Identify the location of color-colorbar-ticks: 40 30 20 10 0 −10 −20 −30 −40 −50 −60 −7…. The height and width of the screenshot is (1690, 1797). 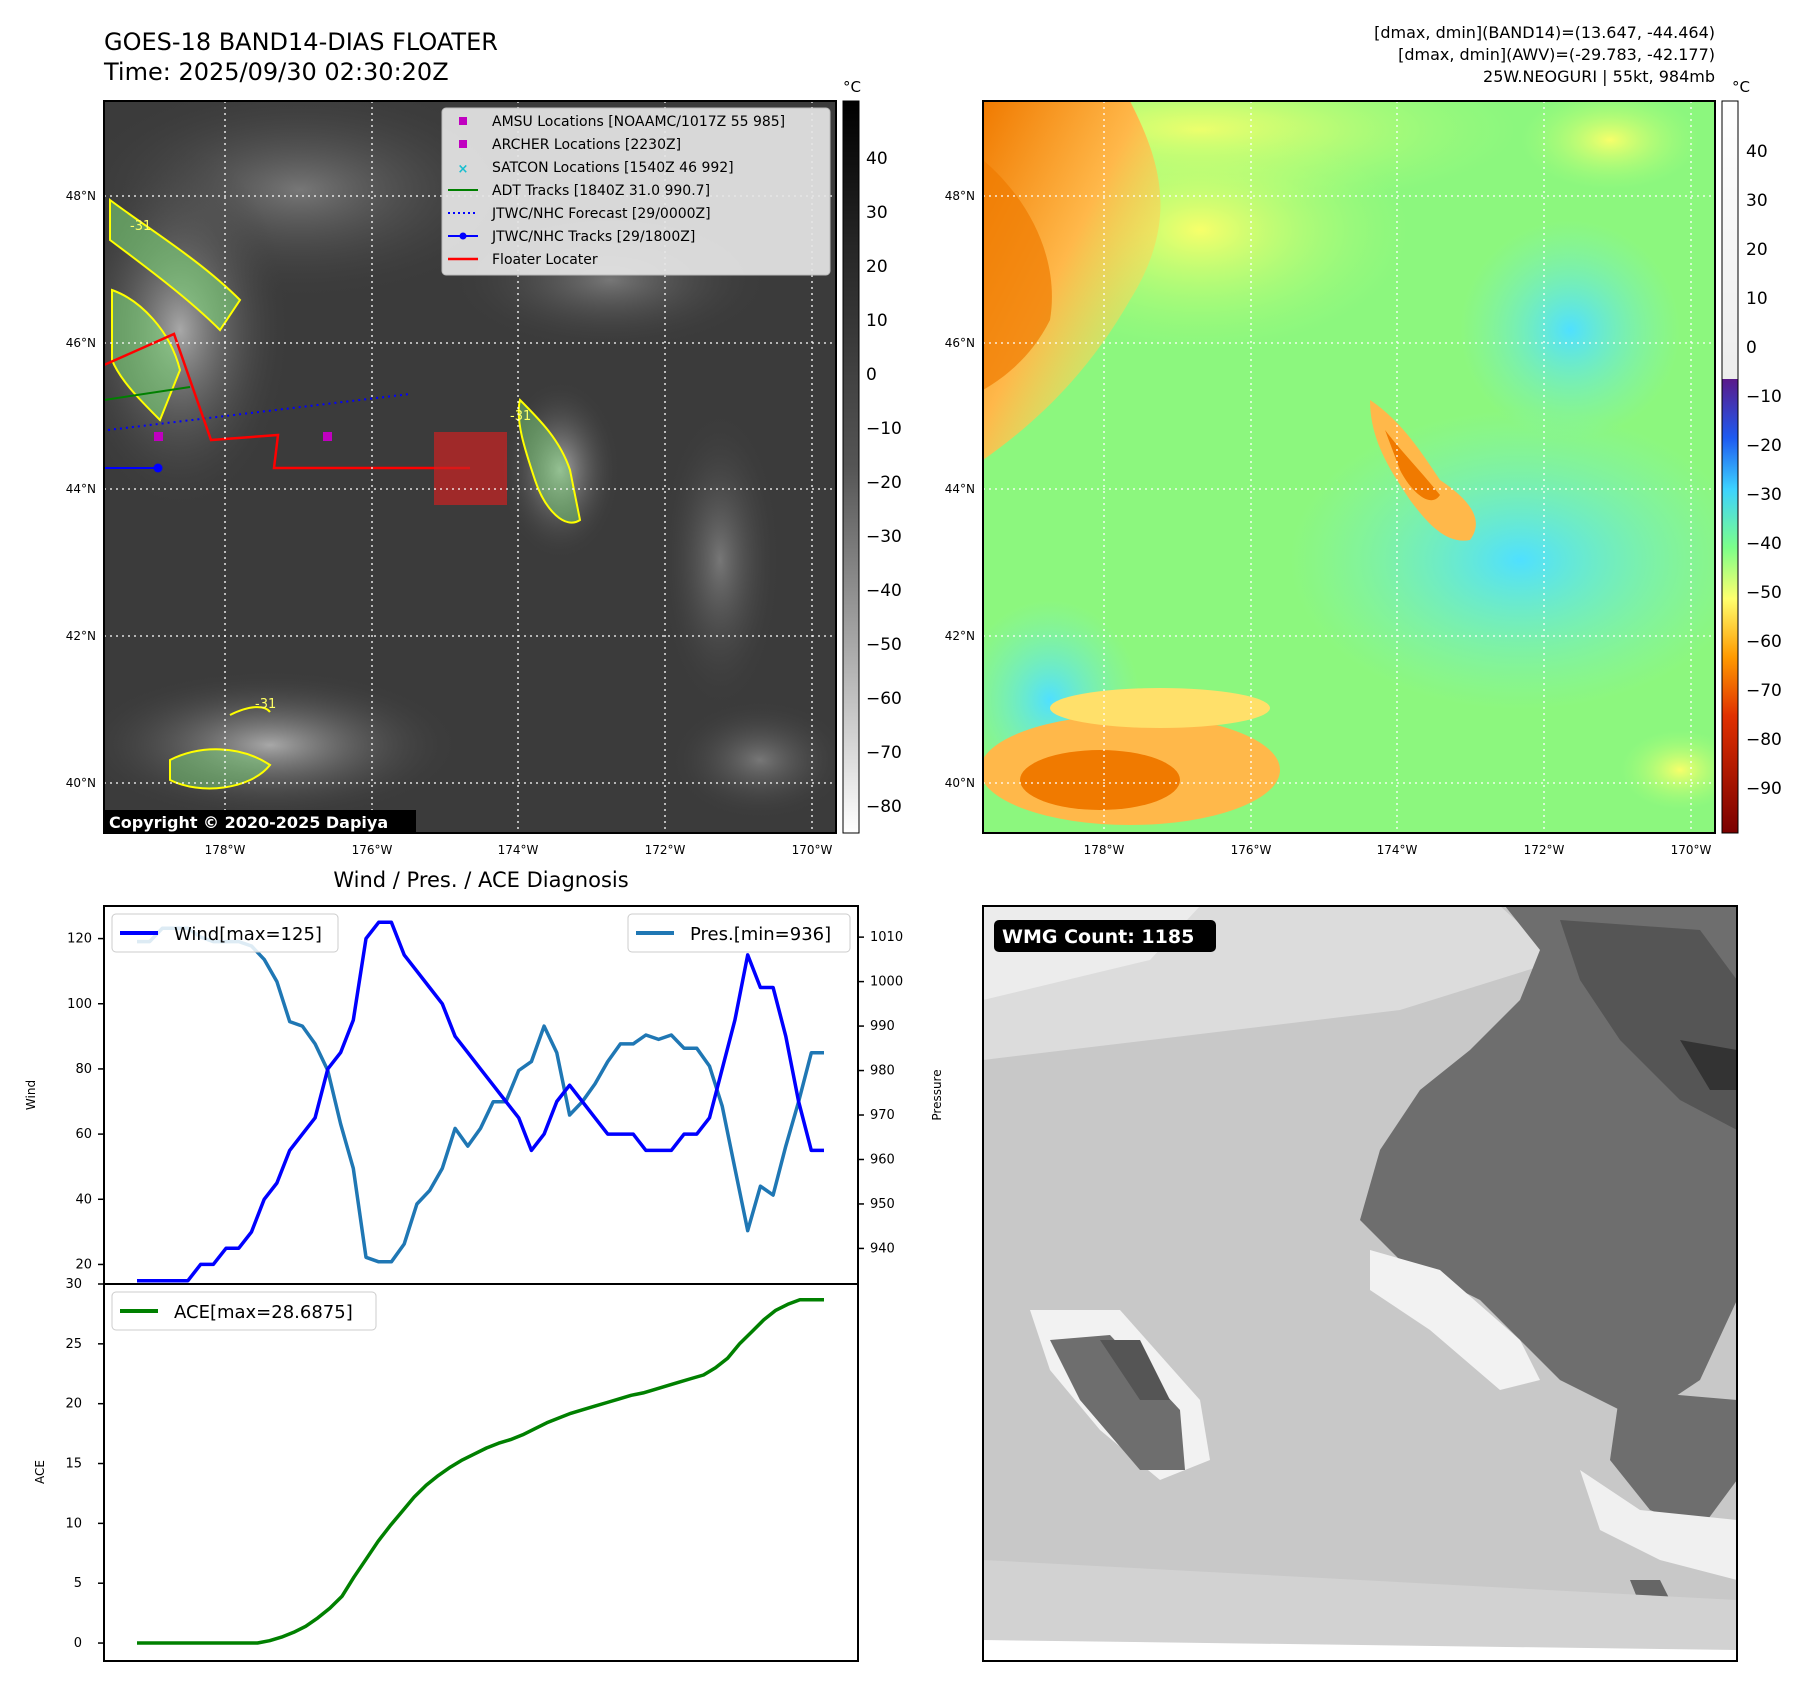
(1764, 470).